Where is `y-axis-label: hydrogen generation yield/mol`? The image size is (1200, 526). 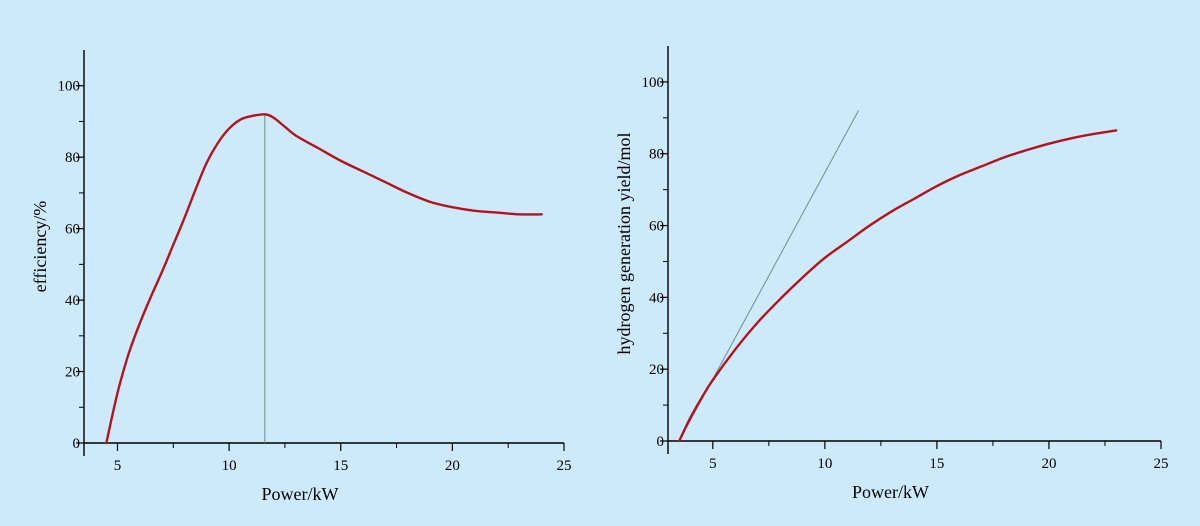 y-axis-label: hydrogen generation yield/mol is located at coordinates (624, 244).